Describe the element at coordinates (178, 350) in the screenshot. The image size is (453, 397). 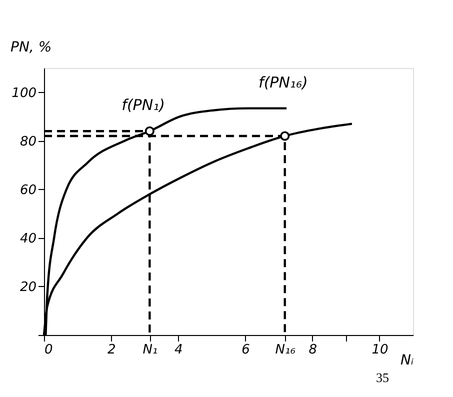
I see `x-tick-label: 4` at that location.